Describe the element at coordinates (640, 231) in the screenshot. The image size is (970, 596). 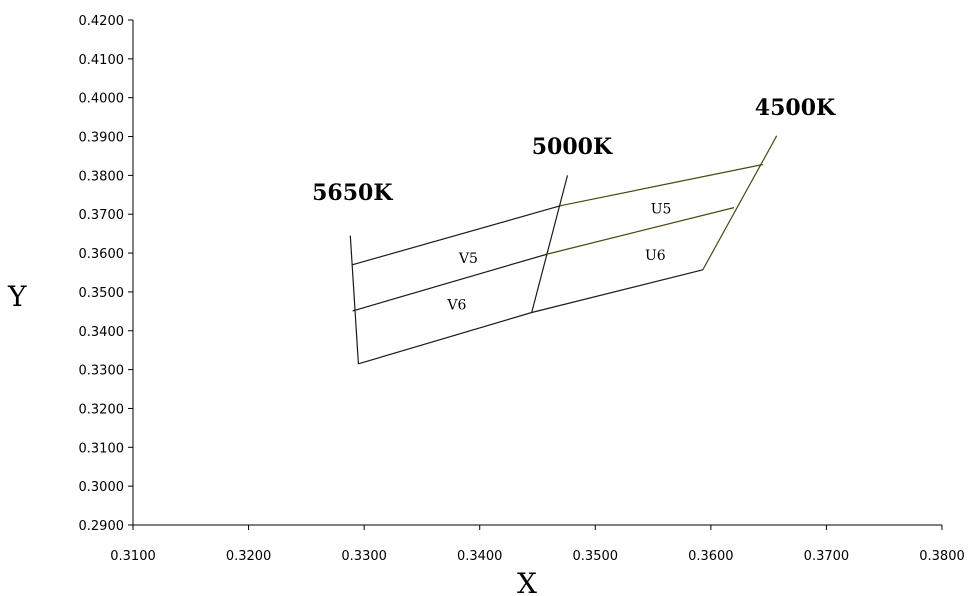
I see `bin-line-middle-warm` at that location.